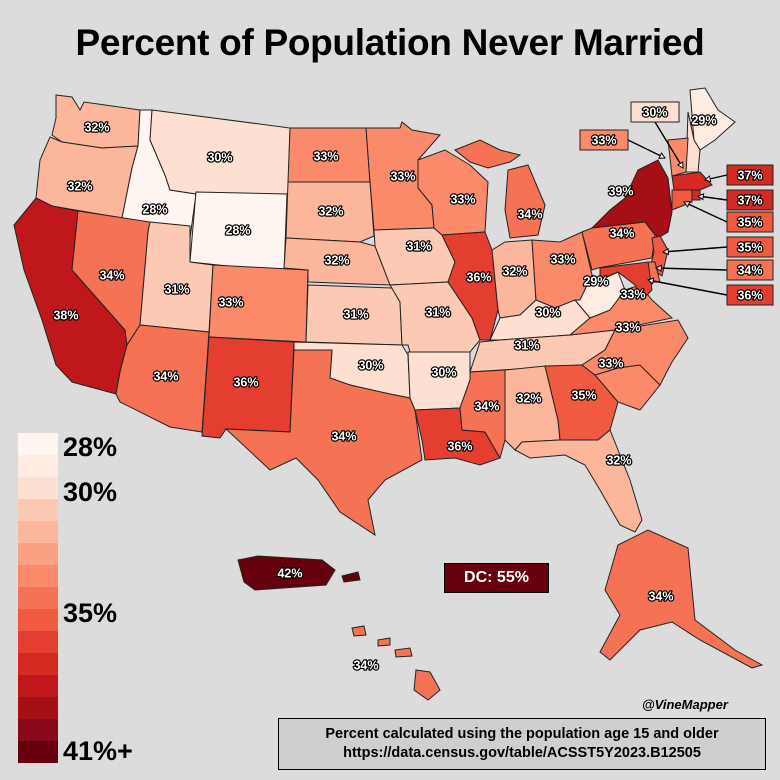 This screenshot has width=780, height=780. What do you see at coordinates (437, 312) in the screenshot?
I see `state-label-mo: 31%` at bounding box center [437, 312].